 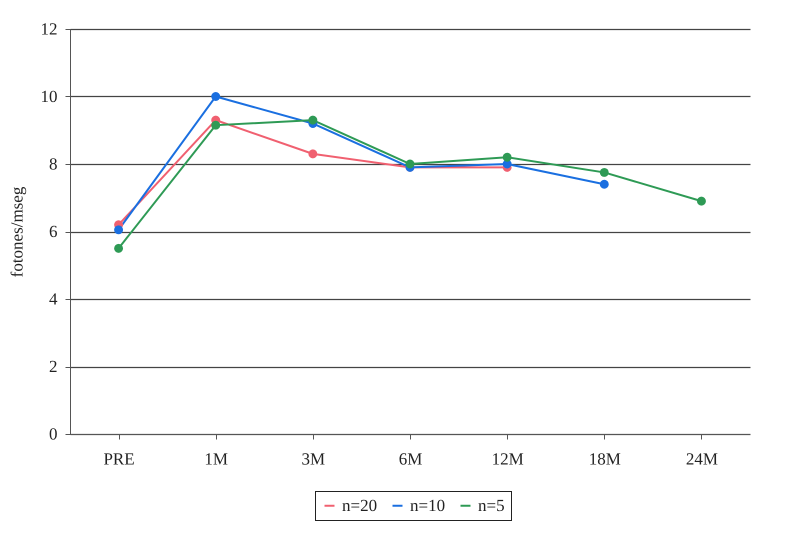 What do you see at coordinates (428, 505) in the screenshot?
I see `legend-label: n=10` at bounding box center [428, 505].